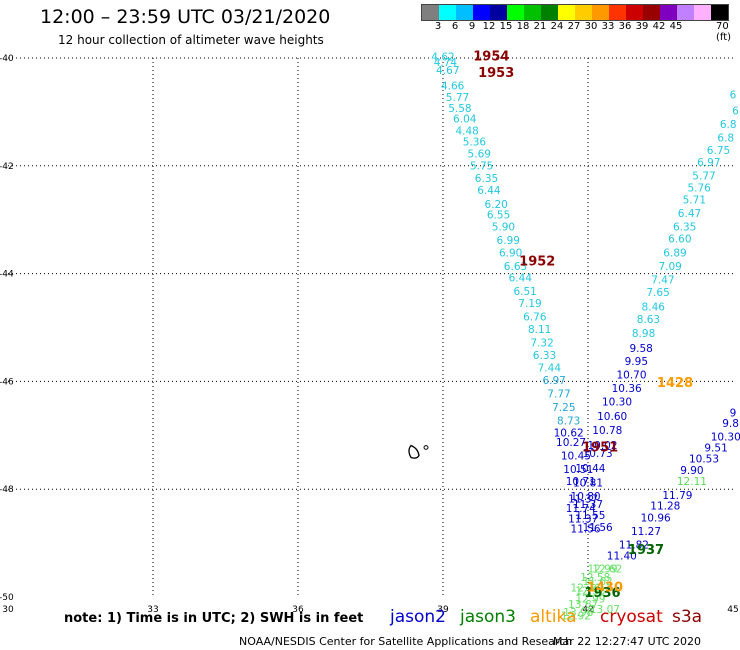 The image size is (740, 650). I want to click on legend-label: 9, so click(472, 26).